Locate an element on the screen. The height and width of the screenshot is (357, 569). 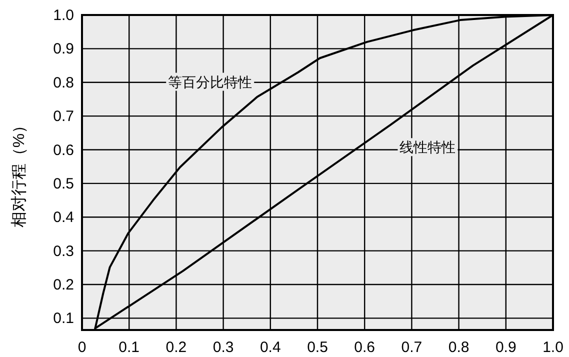
x-tick-label: 0.7 is located at coordinates (411, 347).